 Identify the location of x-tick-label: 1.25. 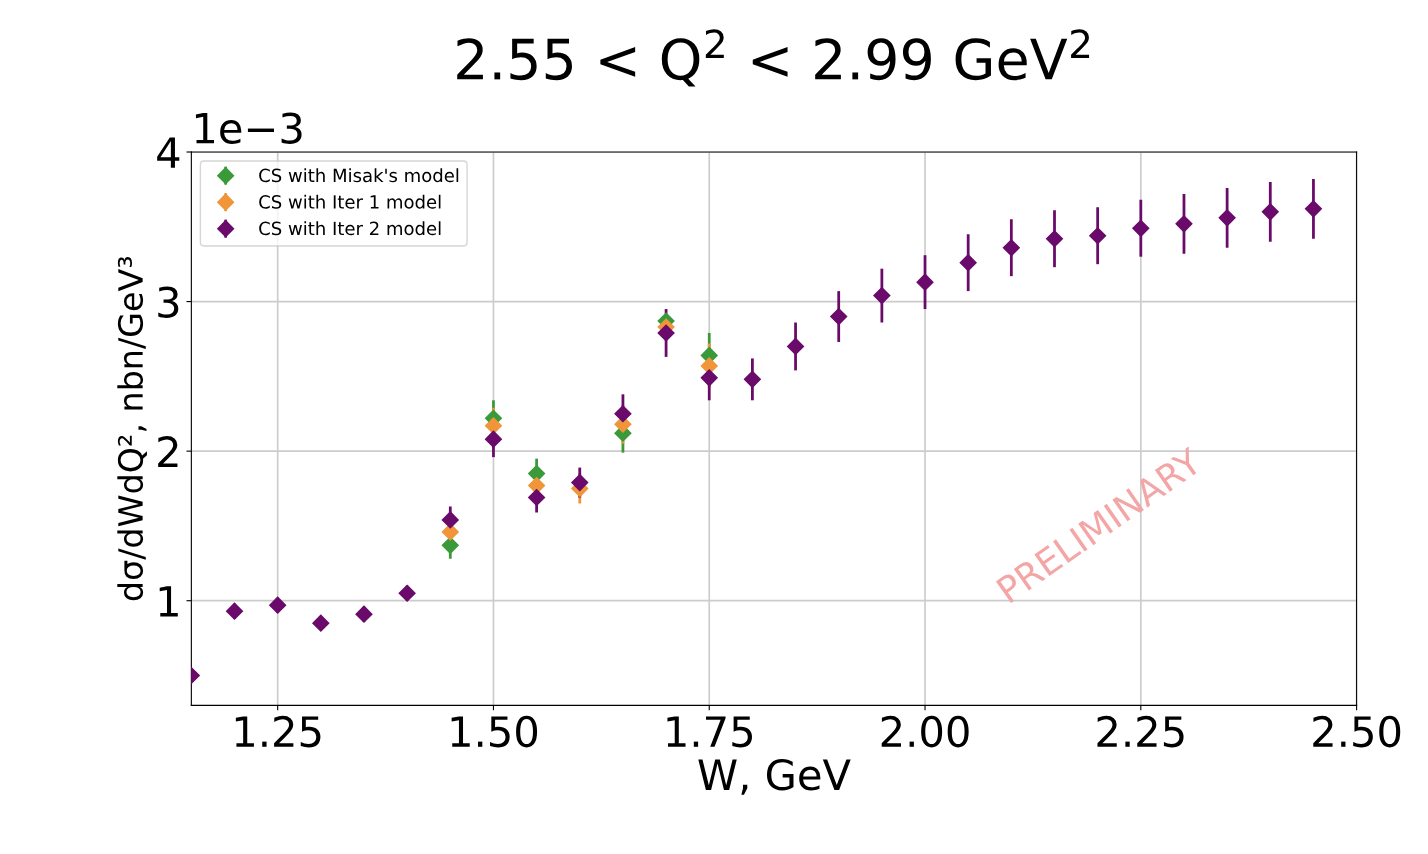
(278, 731).